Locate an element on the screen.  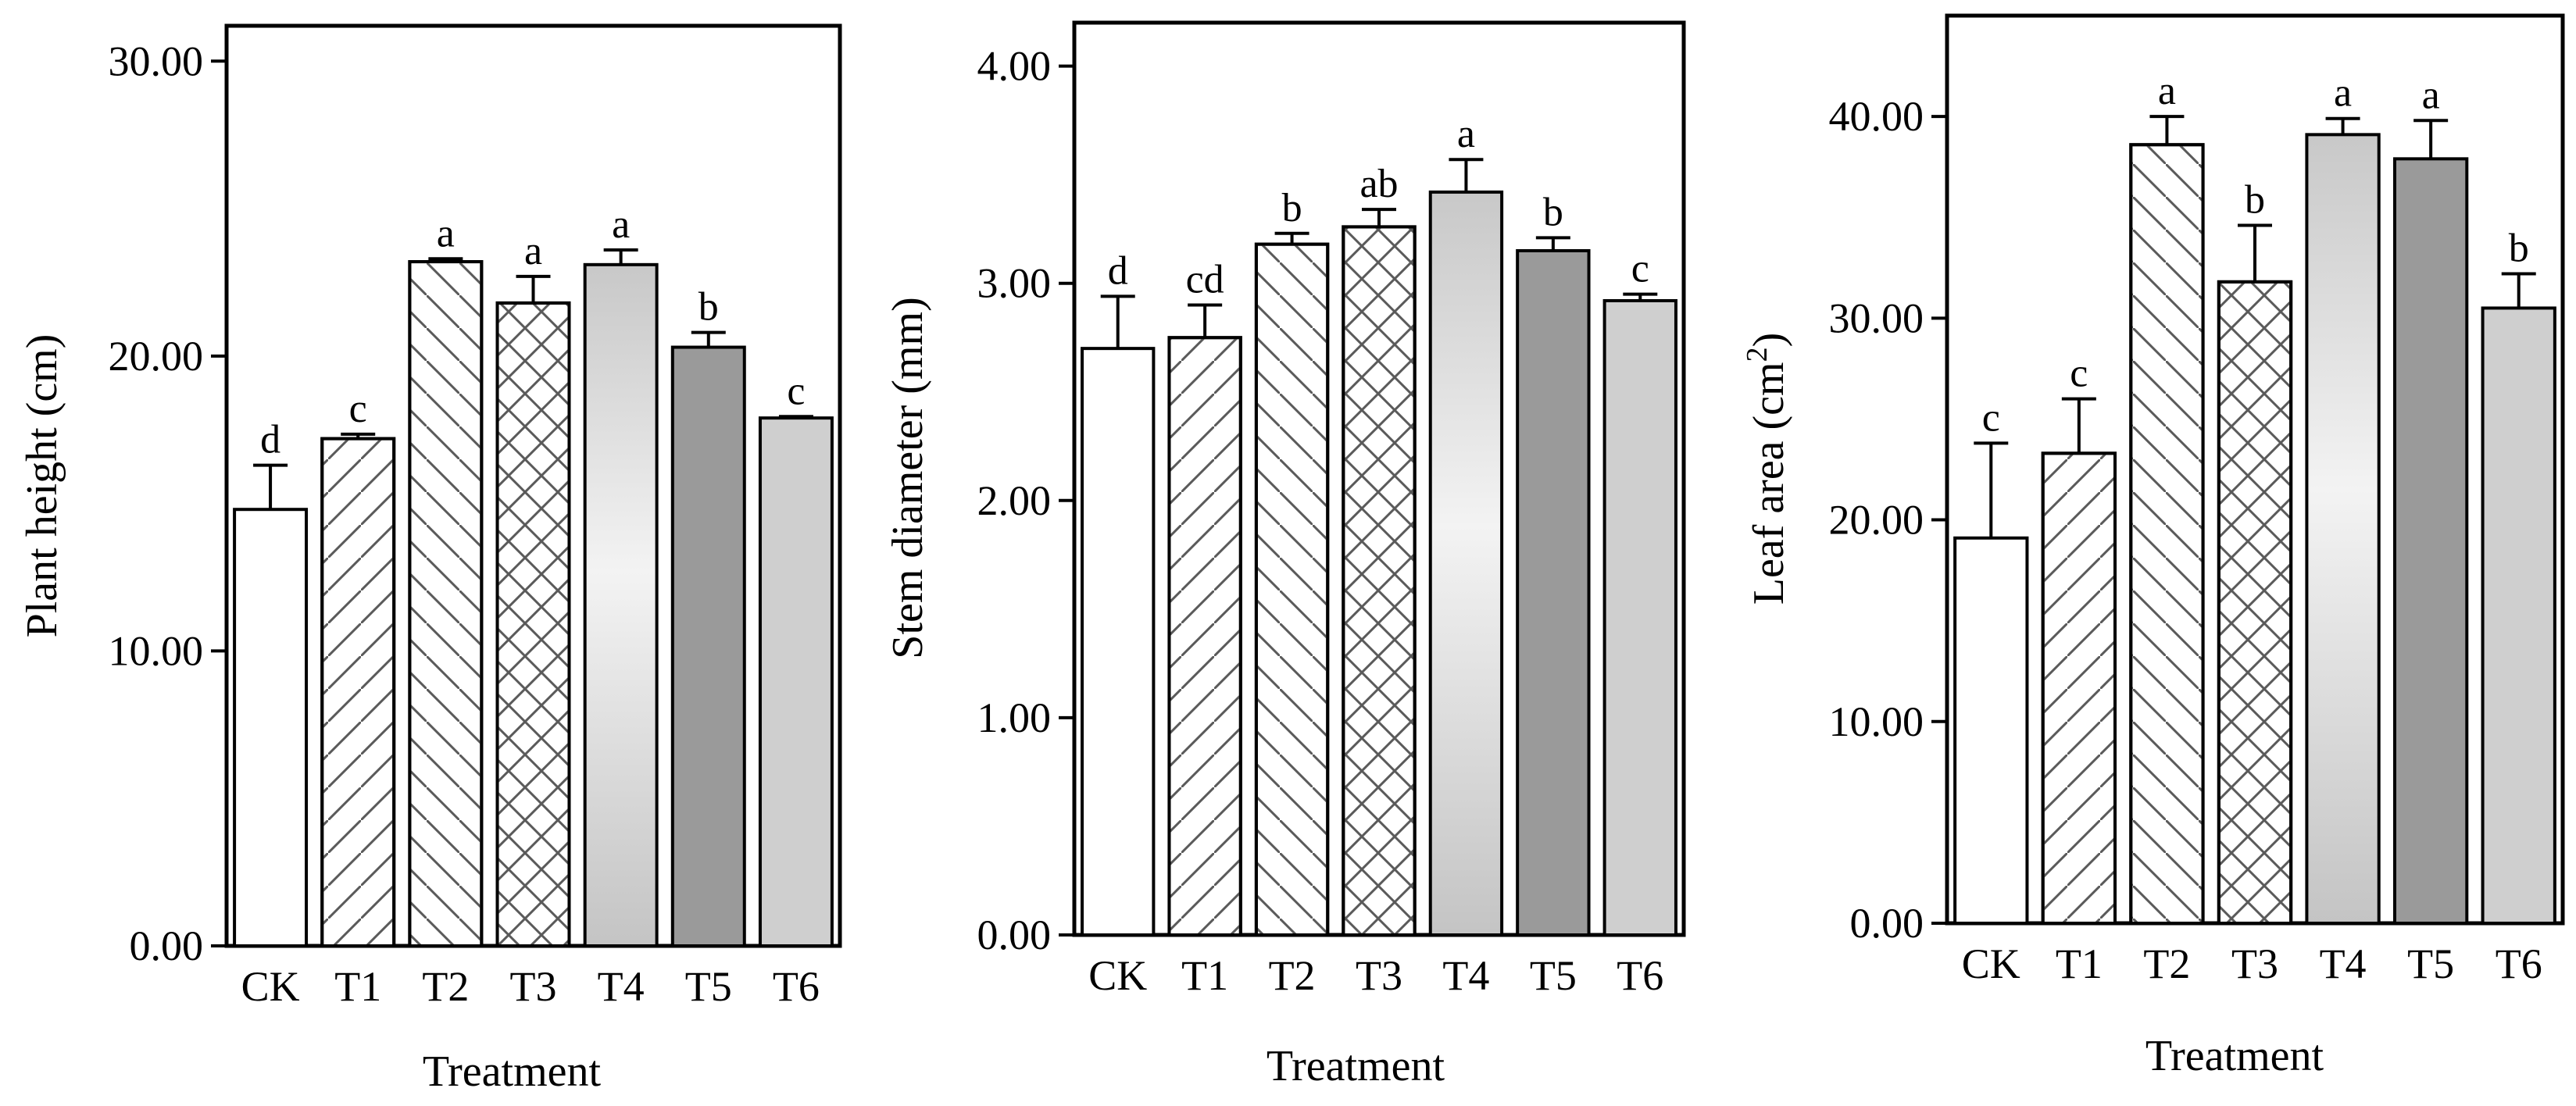
y-axis: 0.00 1.00 2.00 3.00 4.00 is located at coordinates (1026, 500).